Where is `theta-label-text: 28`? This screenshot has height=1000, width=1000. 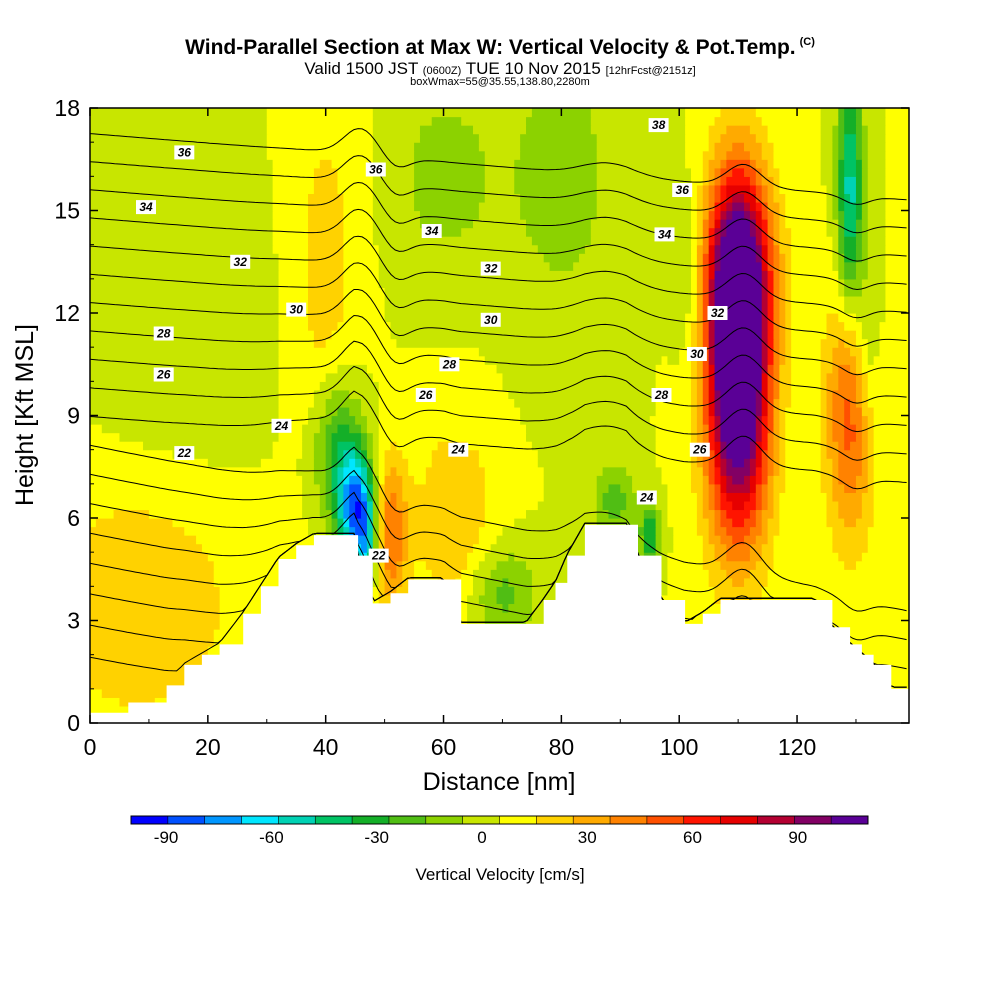 theta-label-text: 28 is located at coordinates (163, 334).